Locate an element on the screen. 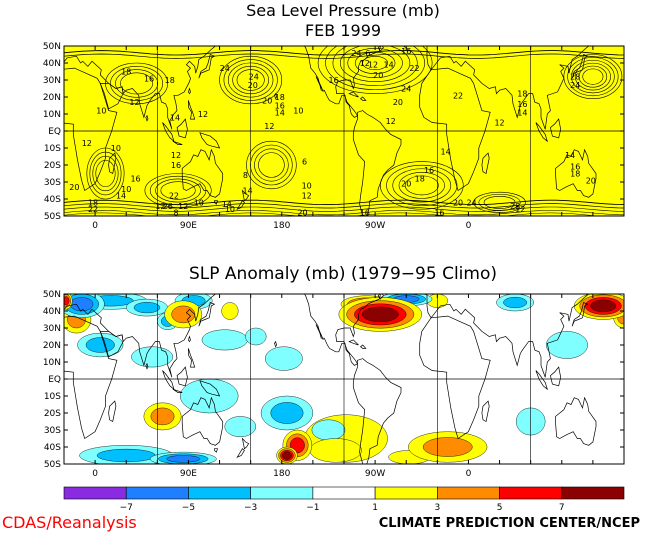 The width and height of the screenshot is (647, 534). color-bar-label: −1 is located at coordinates (312, 508).